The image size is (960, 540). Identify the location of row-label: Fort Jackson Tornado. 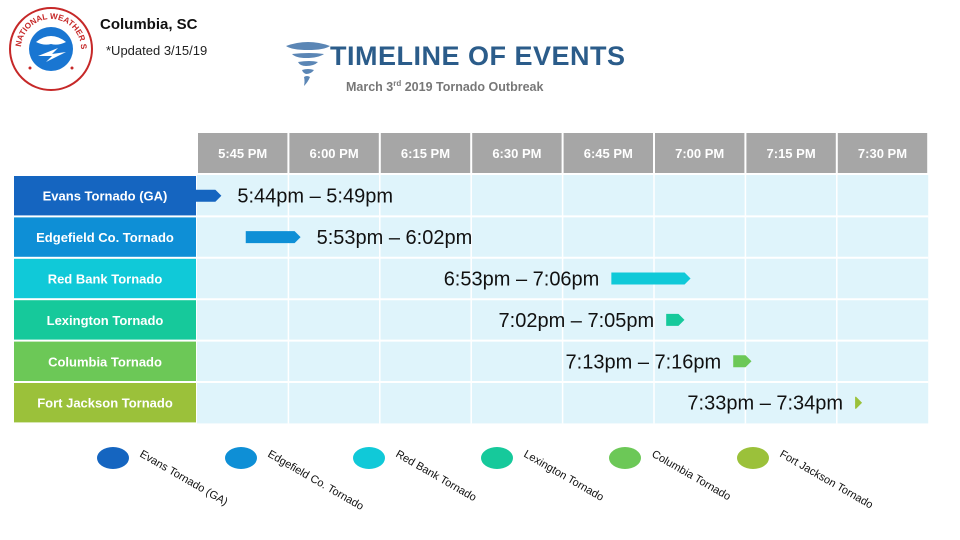
(105, 403).